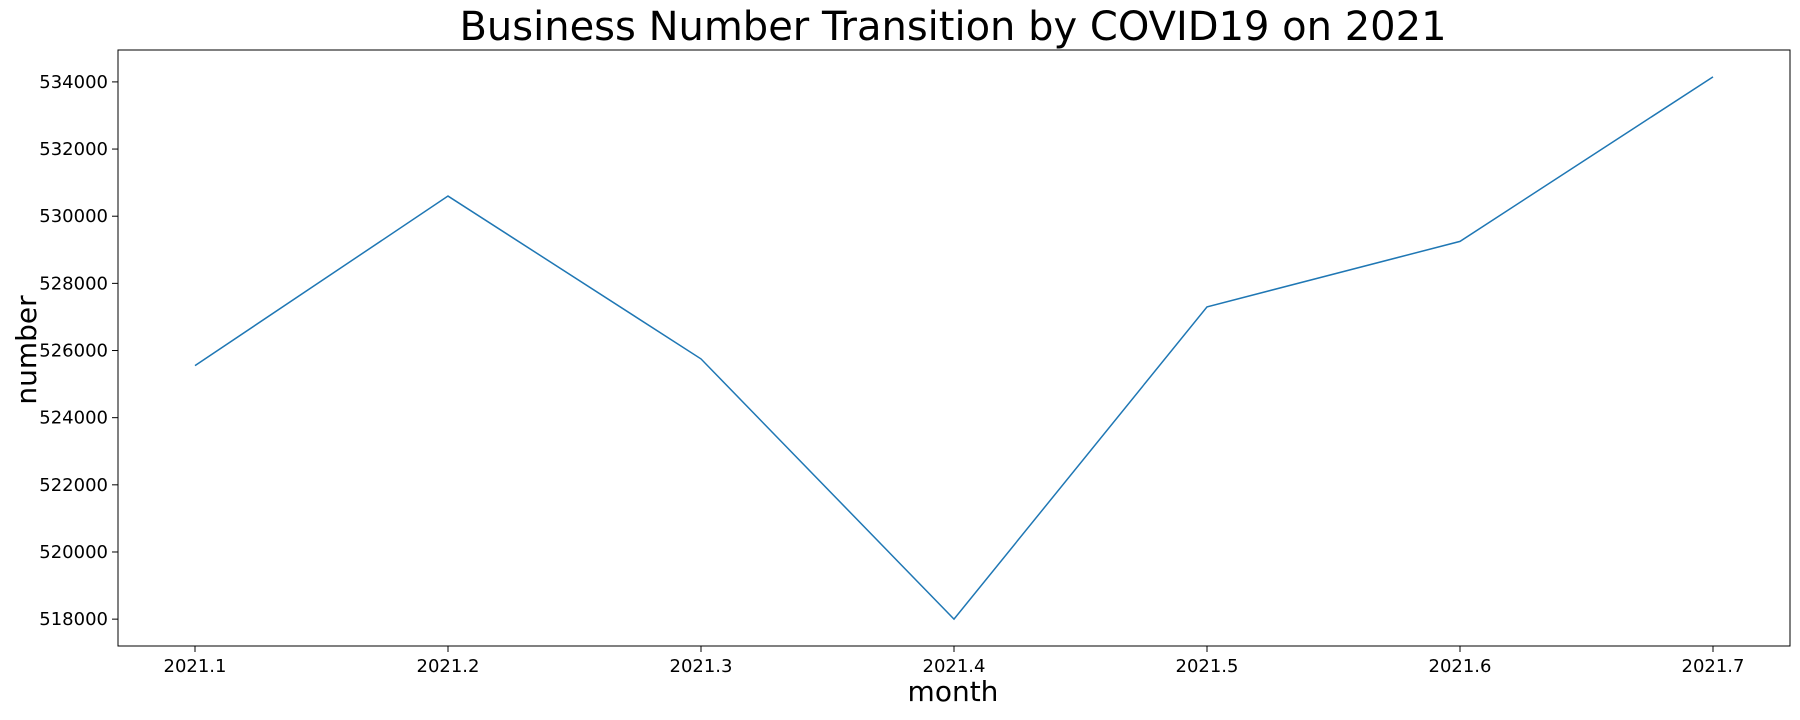 The image size is (1800, 720). What do you see at coordinates (73, 619) in the screenshot?
I see `y-tick-label: 518000` at bounding box center [73, 619].